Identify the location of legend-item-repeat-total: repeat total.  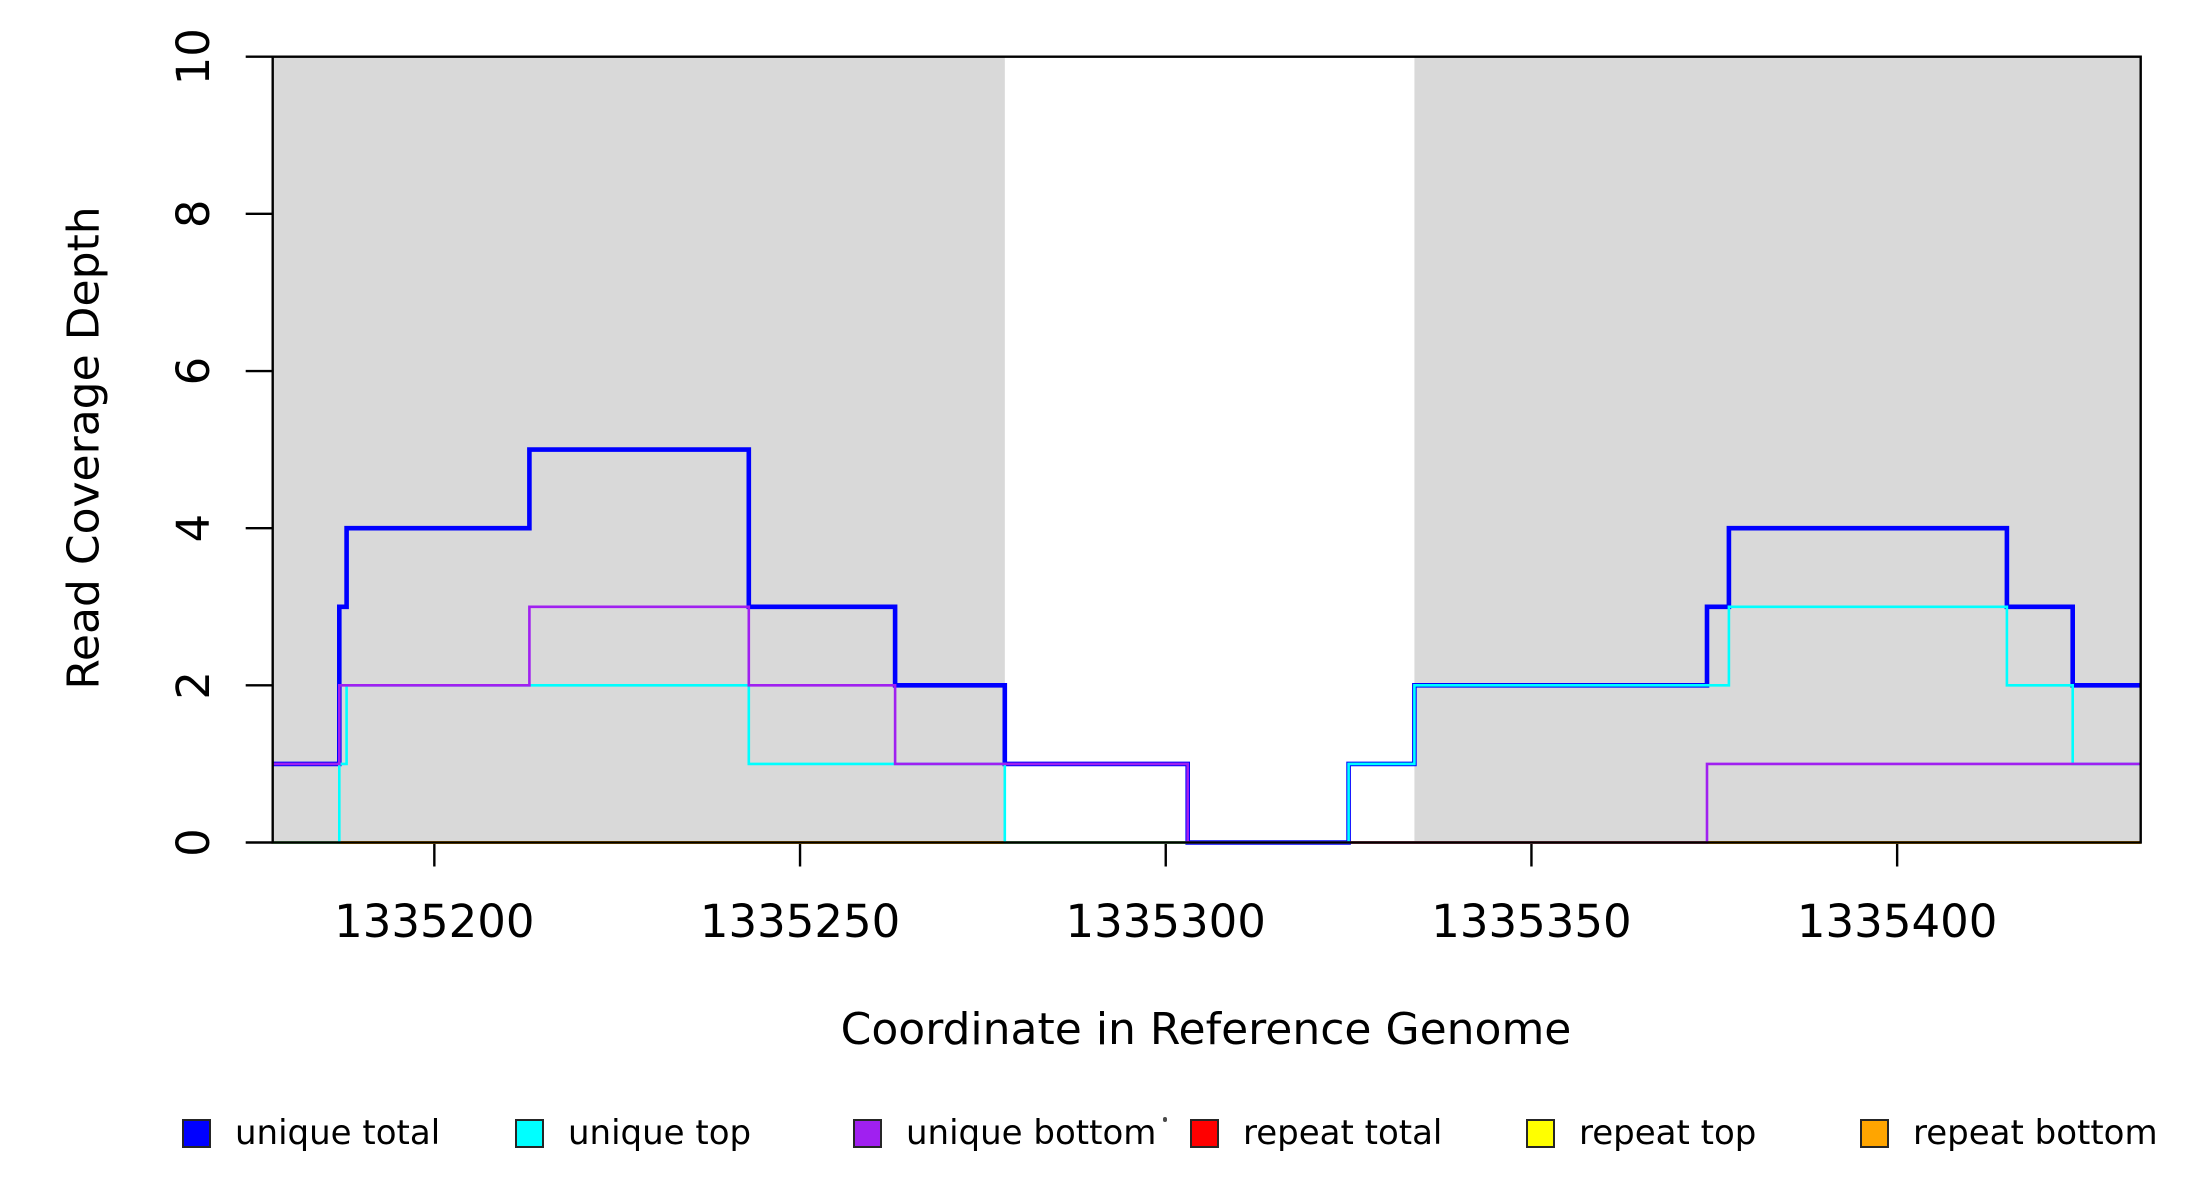
(1316, 1133).